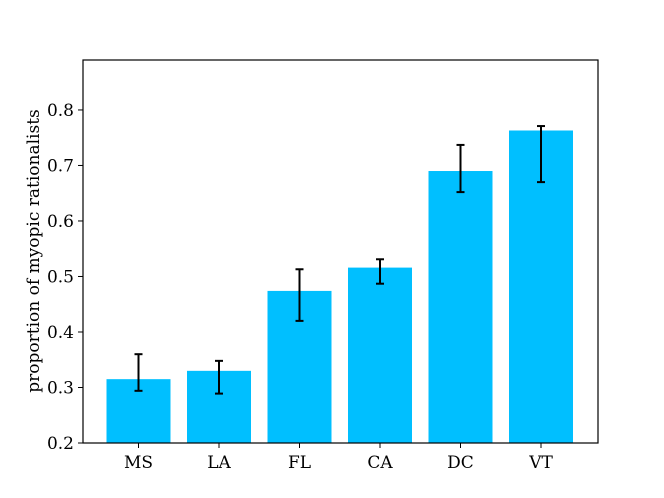  Describe the element at coordinates (541, 154) in the screenshot. I see `error-bar-vt` at that location.